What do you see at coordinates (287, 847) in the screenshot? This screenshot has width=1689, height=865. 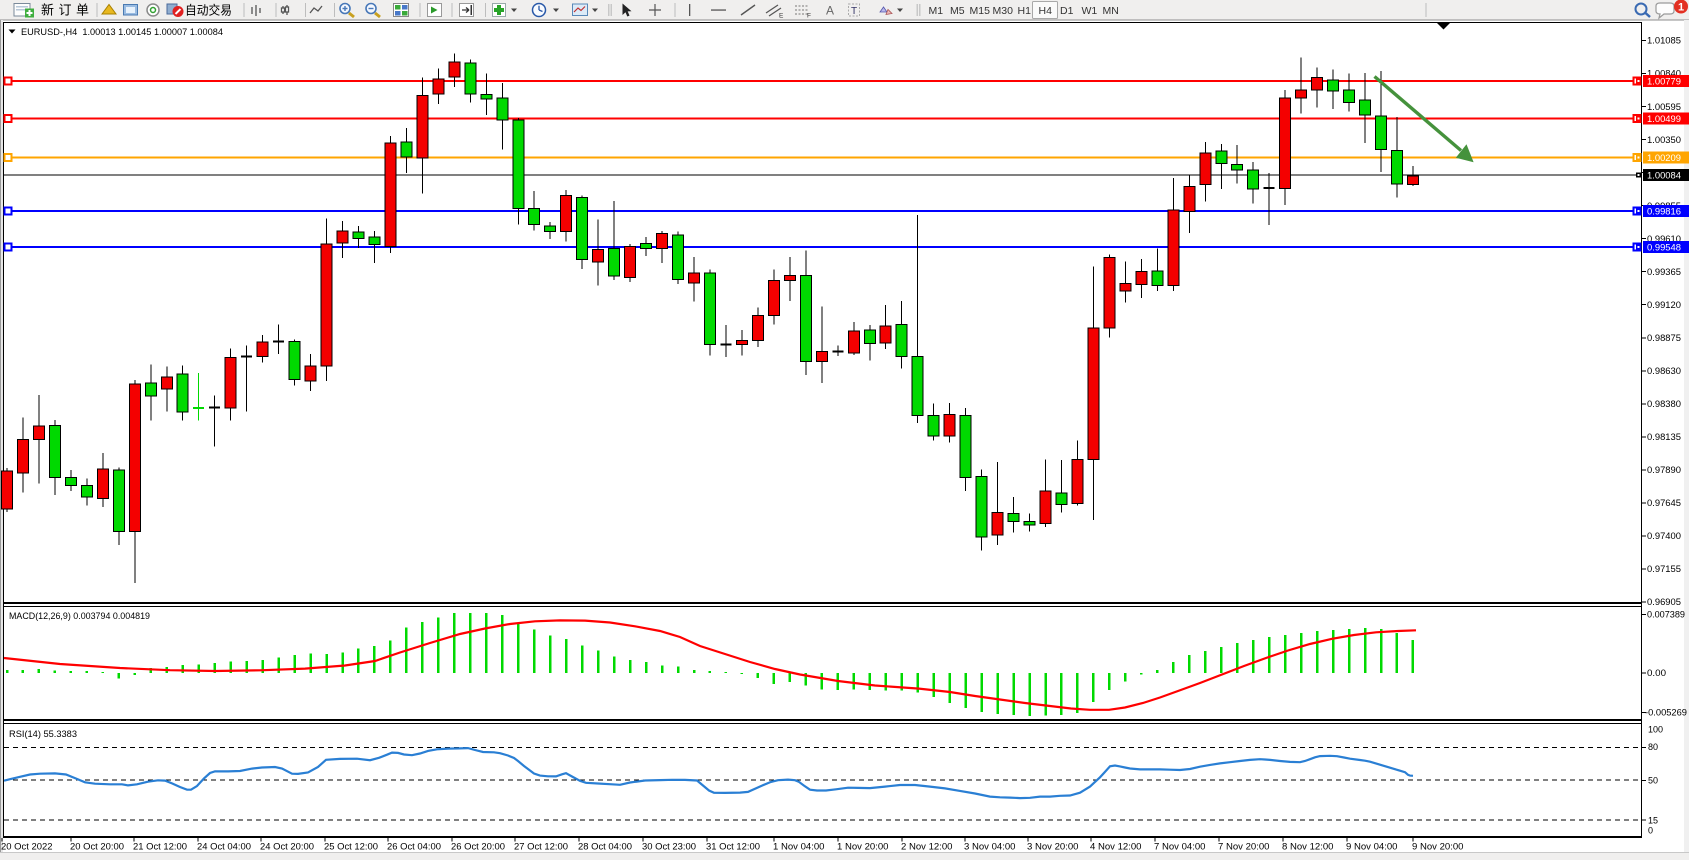 I see `svg-text: 24 Oct 20:00` at bounding box center [287, 847].